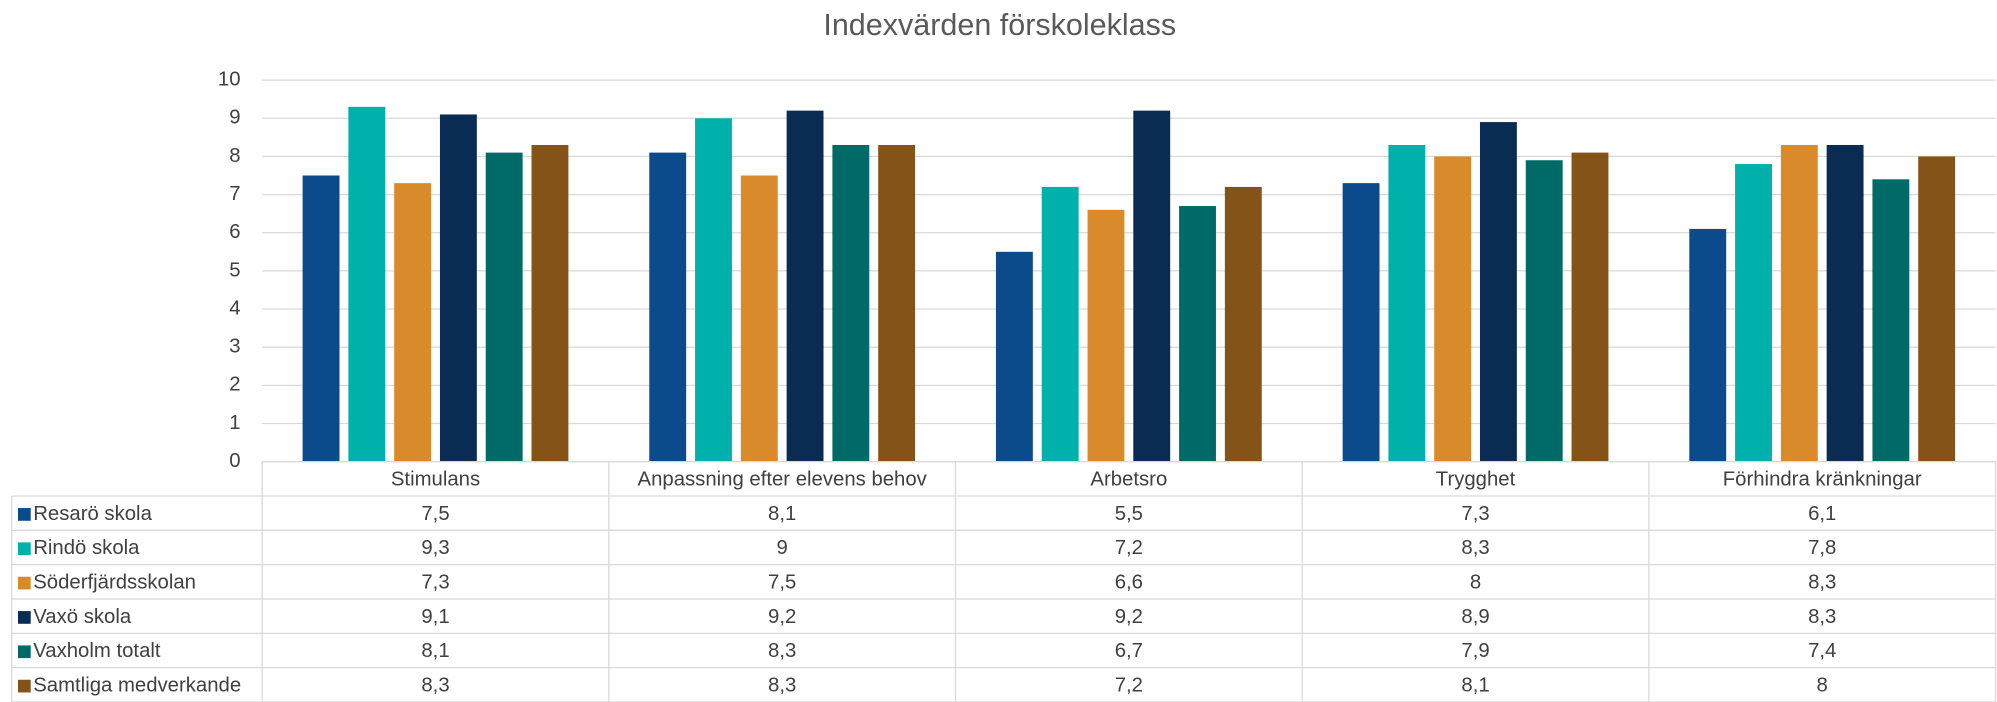 Image resolution: width=1997 pixels, height=702 pixels. What do you see at coordinates (1822, 479) in the screenshot?
I see `x-tick-label: Förhindra kränkningar` at bounding box center [1822, 479].